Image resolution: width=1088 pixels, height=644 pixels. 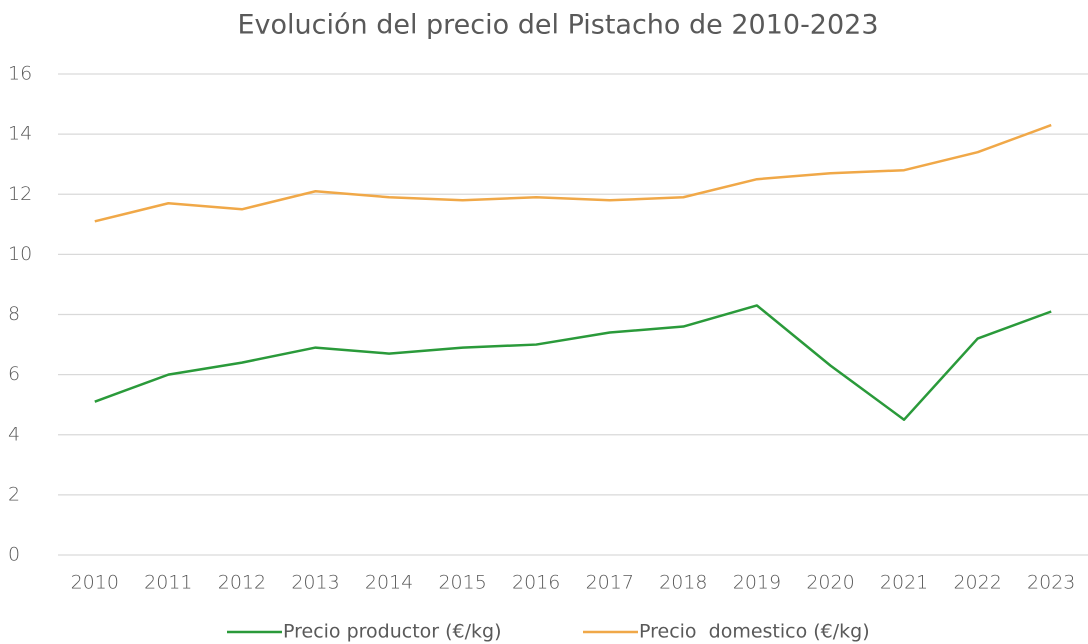 I want to click on x-tick-label: 2022, so click(x=977, y=583).